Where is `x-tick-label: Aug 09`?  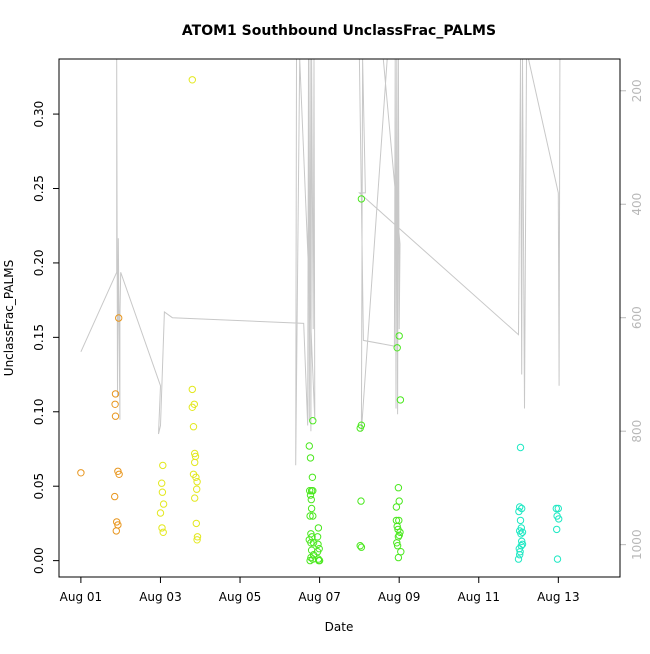
x-tick-label: Aug 09 is located at coordinates (399, 597).